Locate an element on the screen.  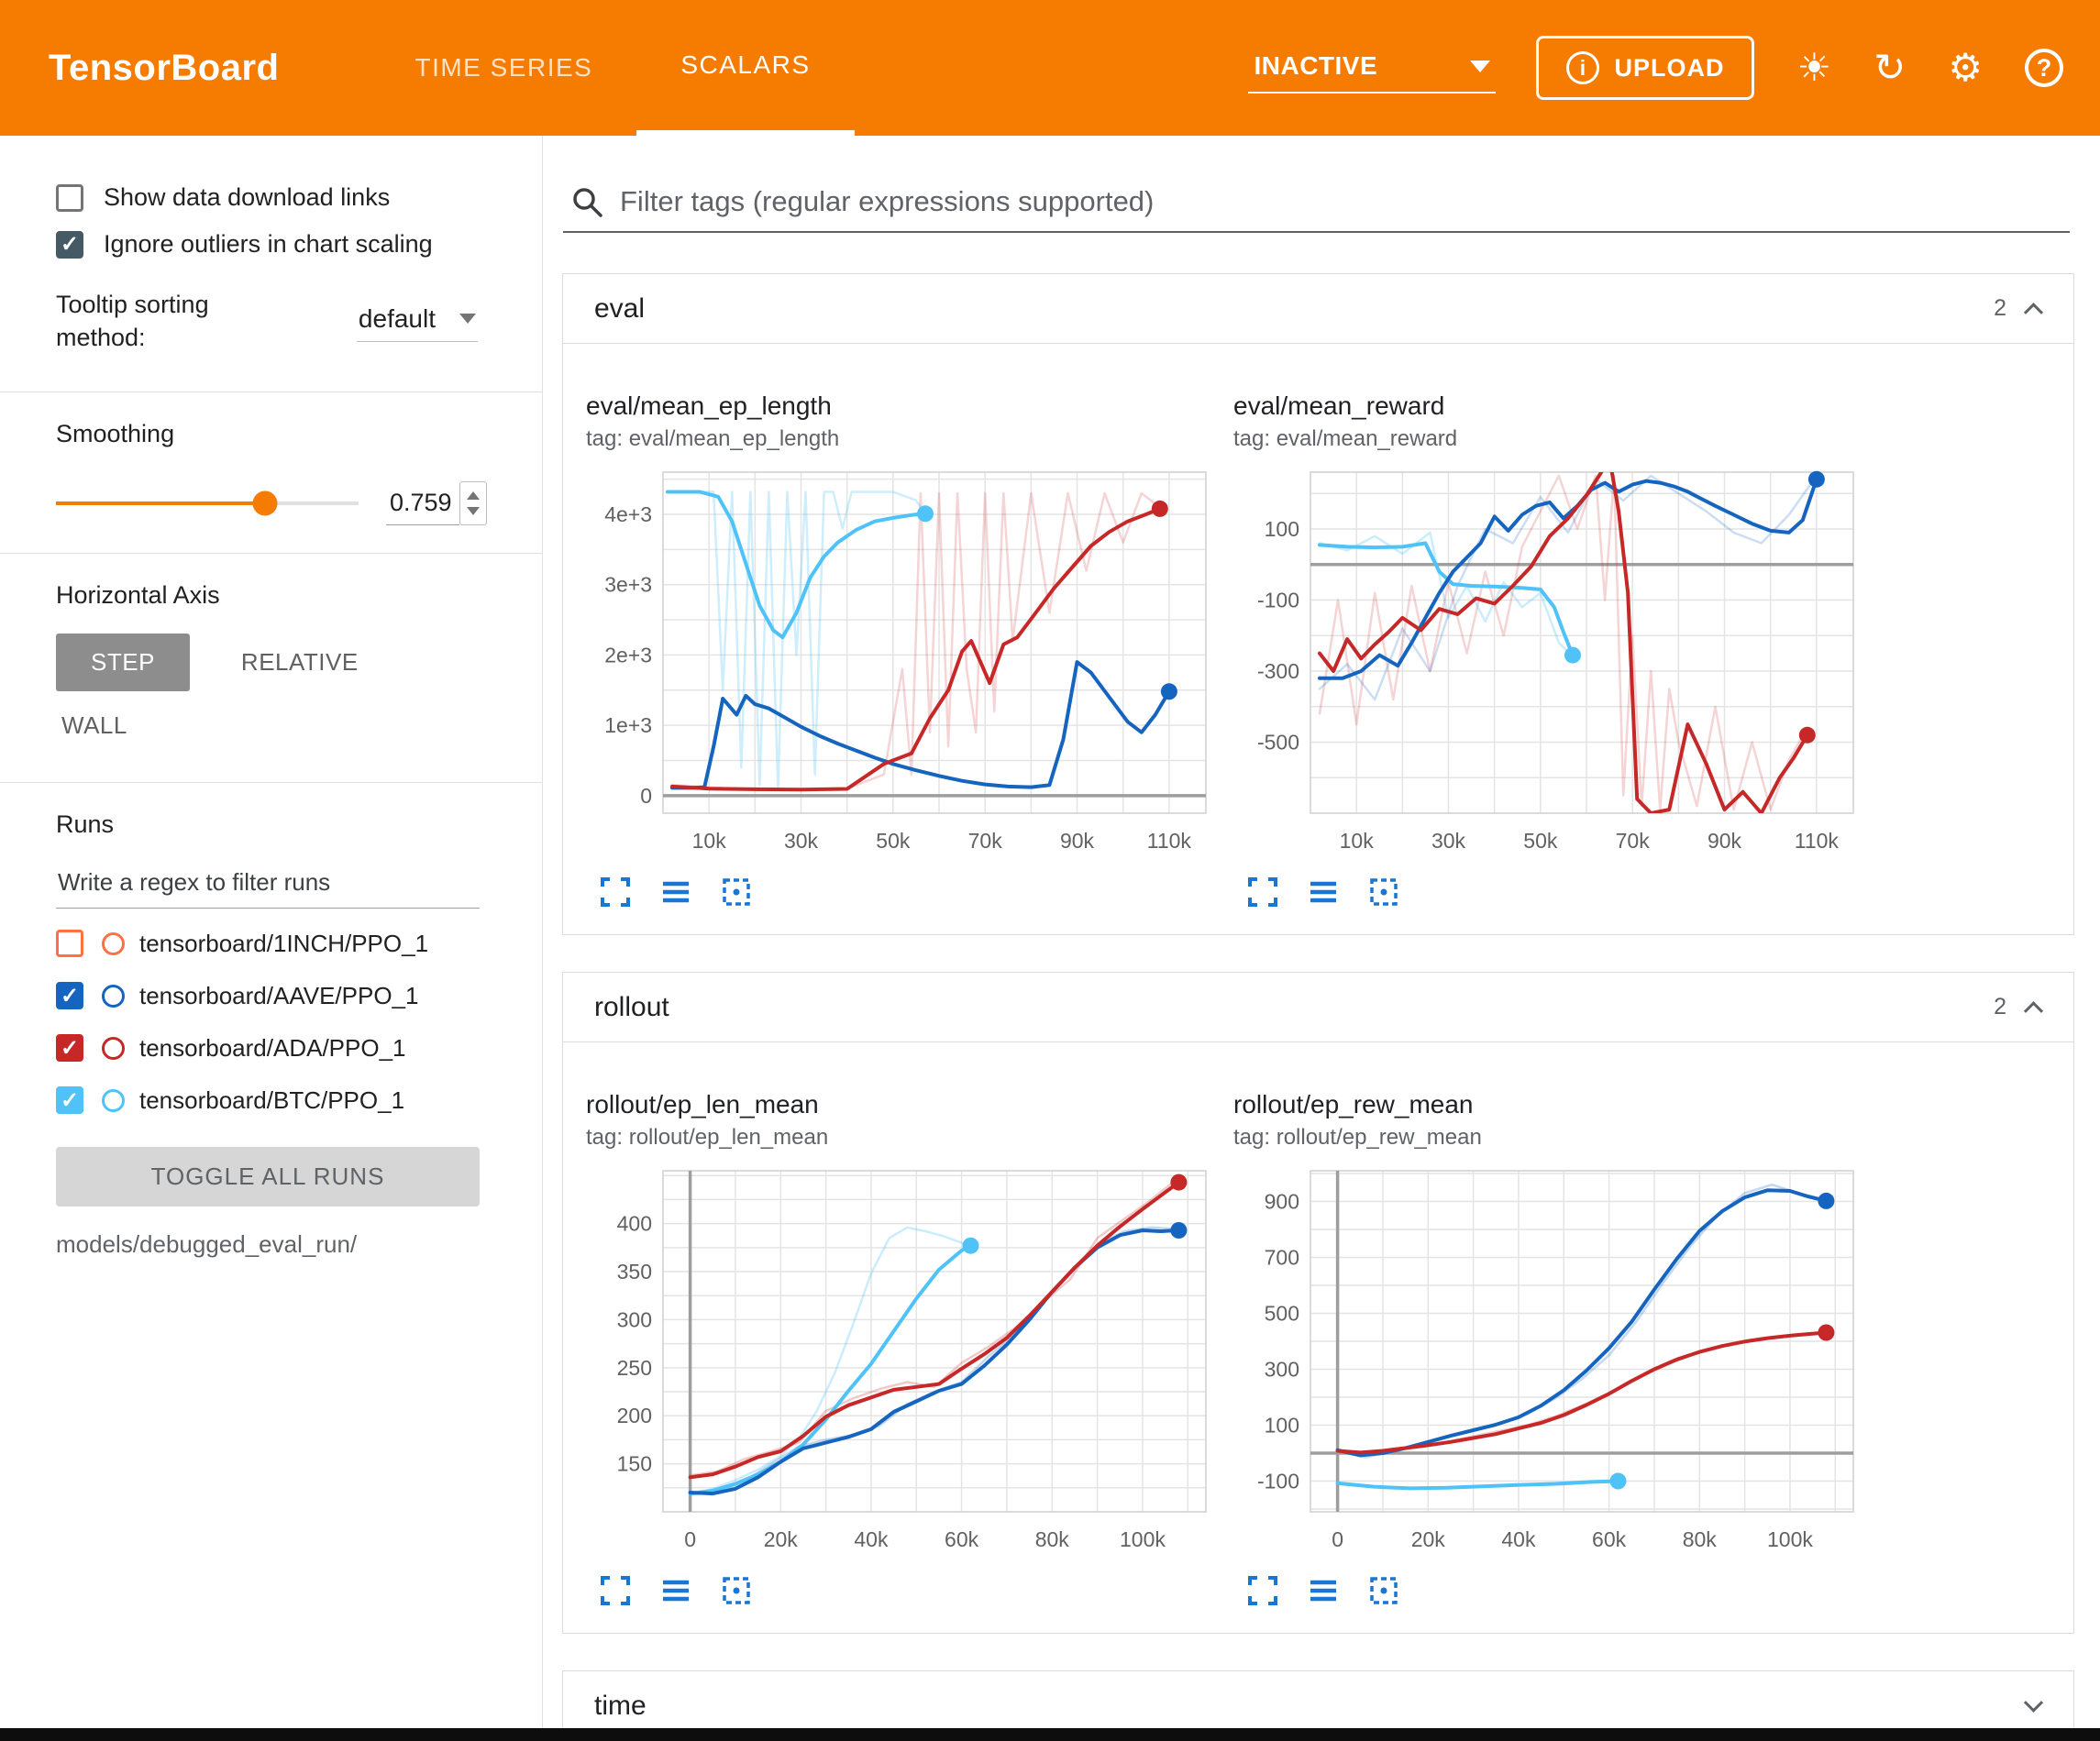
smoothing-slider is located at coordinates (207, 503).